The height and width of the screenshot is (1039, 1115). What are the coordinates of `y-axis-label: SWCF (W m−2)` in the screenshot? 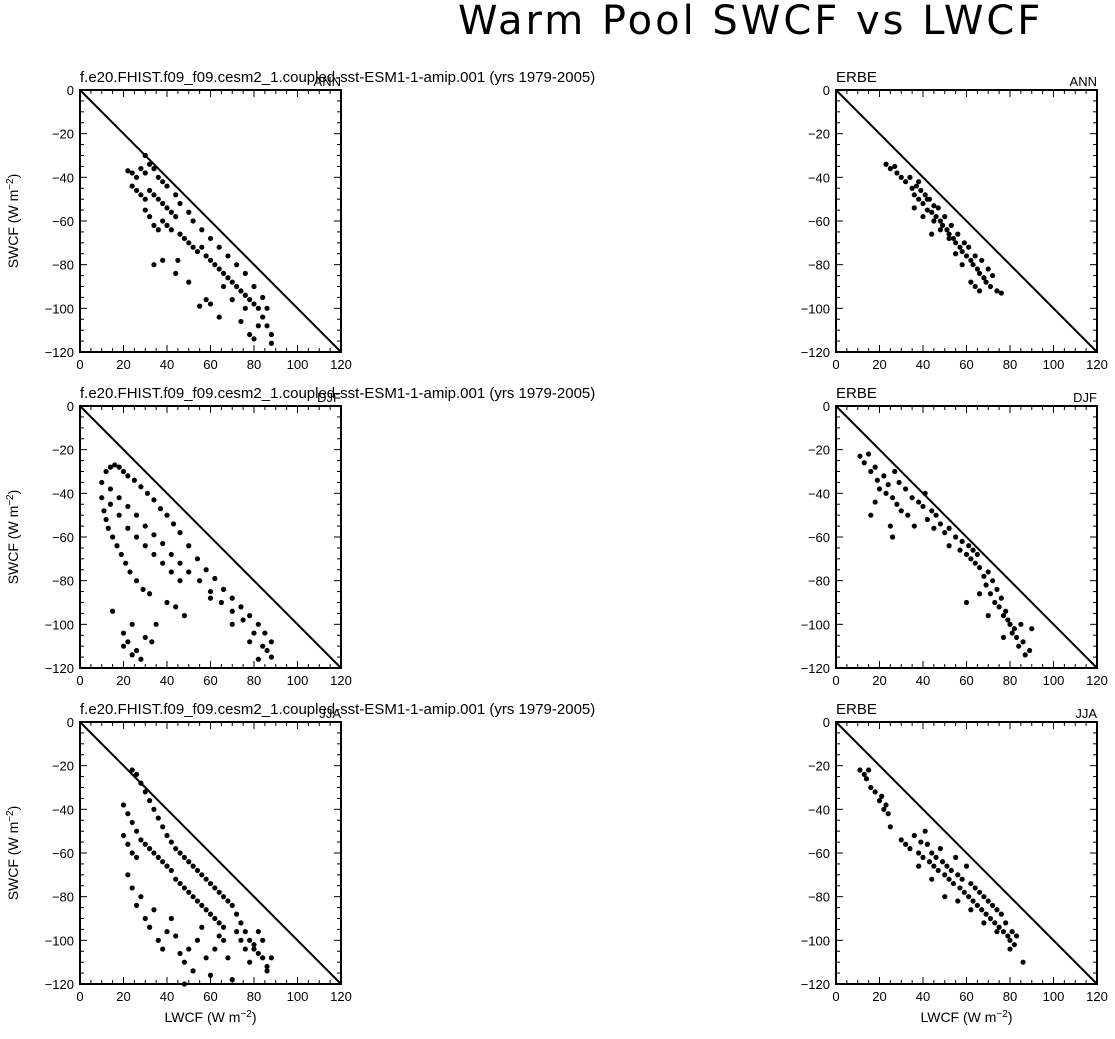 It's located at (13, 853).